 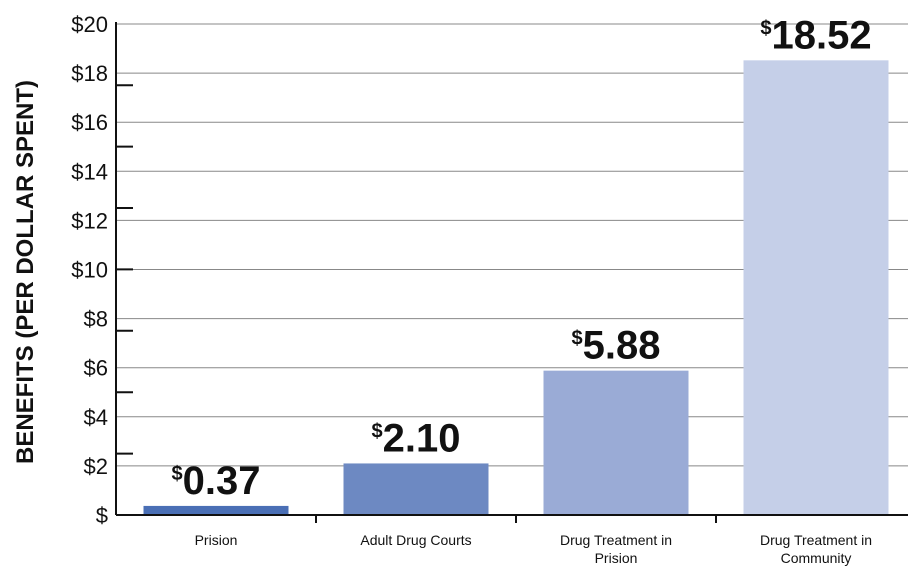 I want to click on y-tick-label: $2, so click(x=96, y=466).